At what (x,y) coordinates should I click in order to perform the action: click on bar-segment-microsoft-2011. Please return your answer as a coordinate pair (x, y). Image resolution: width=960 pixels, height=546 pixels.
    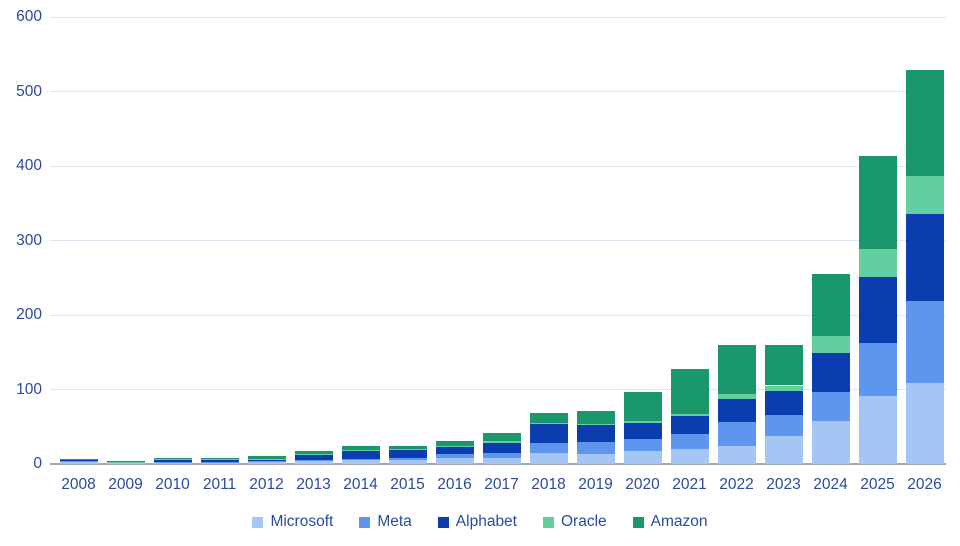
    Looking at the image, I should click on (219, 463).